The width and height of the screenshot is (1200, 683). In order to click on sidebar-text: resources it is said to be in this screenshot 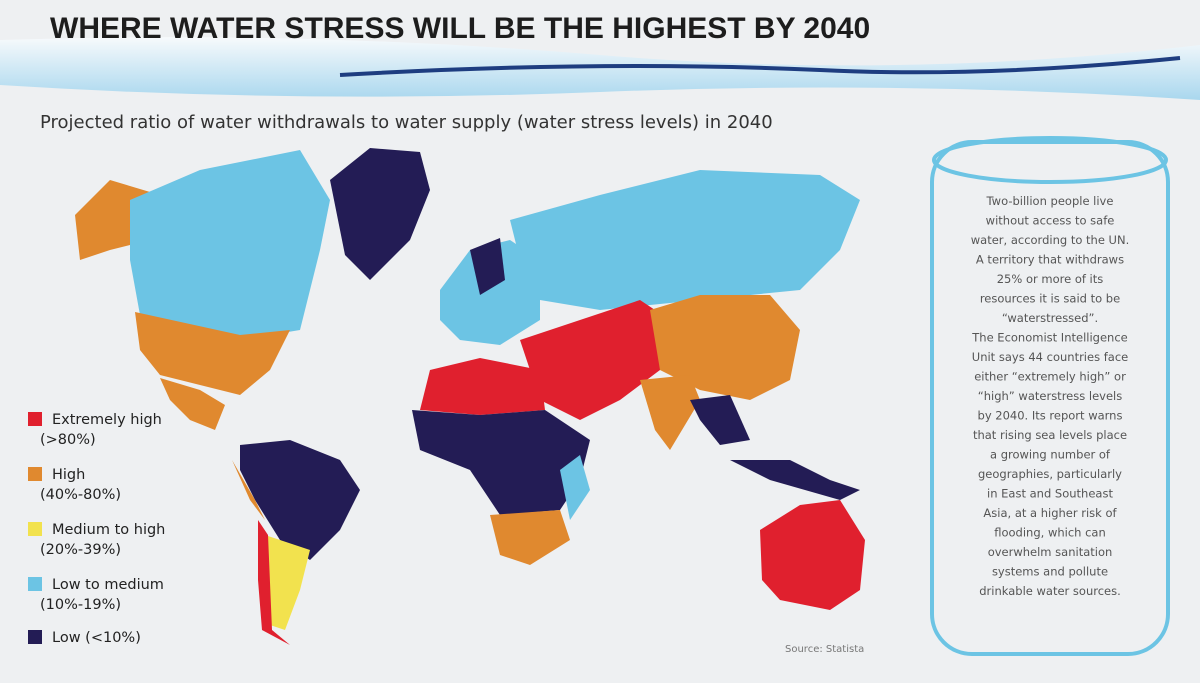, I will do `click(1050, 299)`.